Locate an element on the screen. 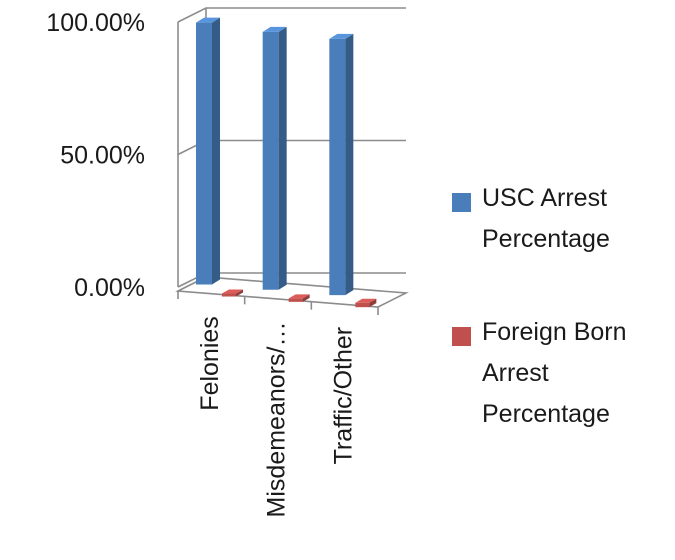 The image size is (675, 560). chart-bars is located at coordinates (286, 162).